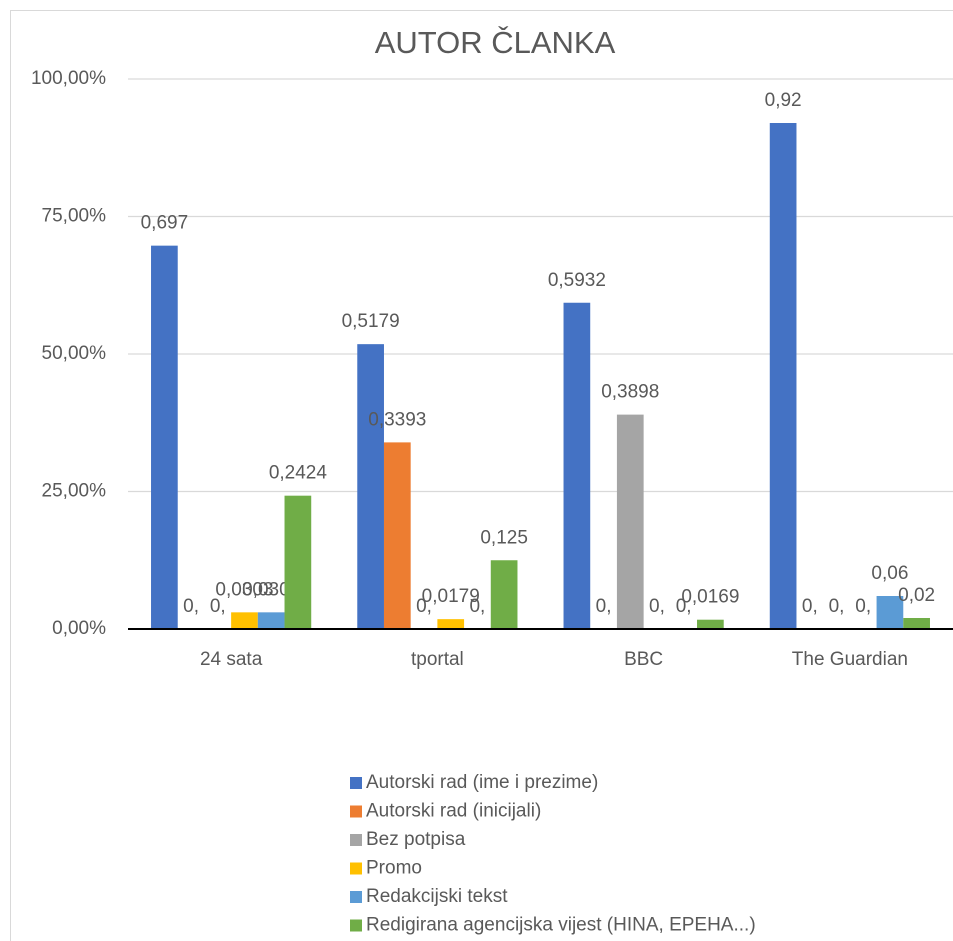 This screenshot has width=953, height=941. What do you see at coordinates (437, 896) in the screenshot?
I see `legend-label: Redakcijski tekst` at bounding box center [437, 896].